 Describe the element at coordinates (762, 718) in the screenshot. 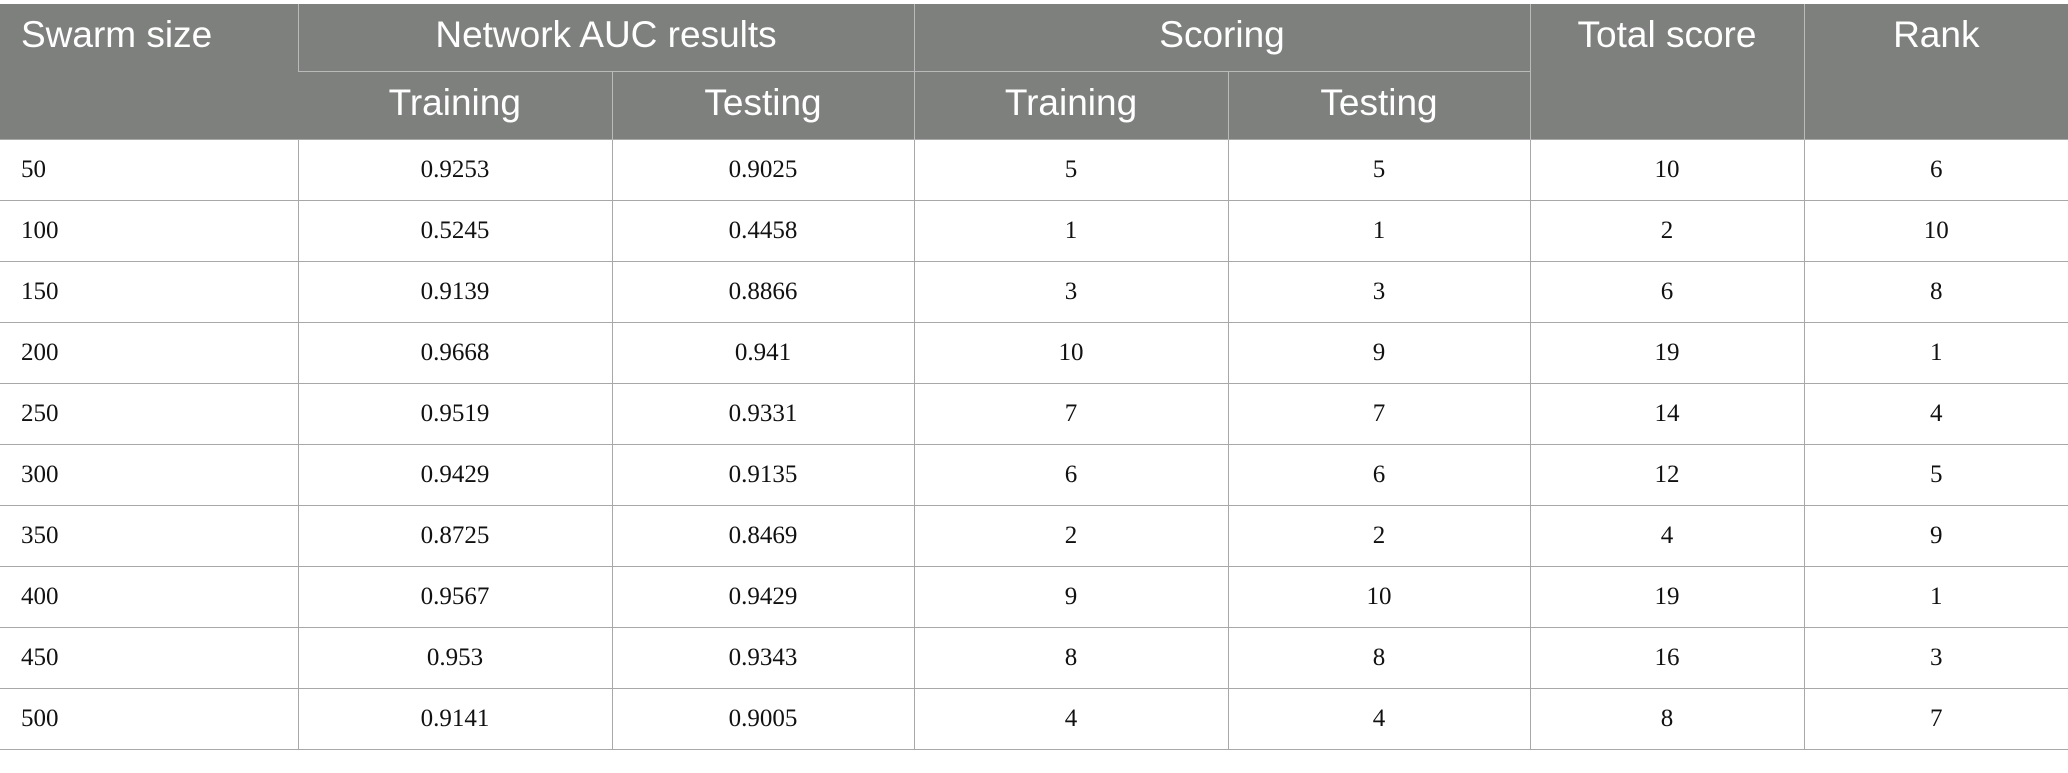

I see `cell-auc-testing: 0.9005` at that location.